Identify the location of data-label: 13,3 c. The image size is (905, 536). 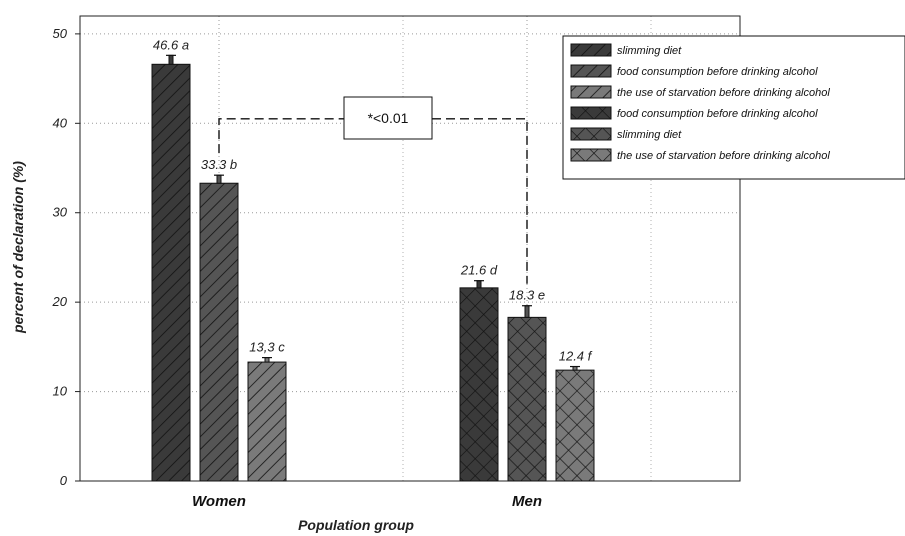
(267, 347).